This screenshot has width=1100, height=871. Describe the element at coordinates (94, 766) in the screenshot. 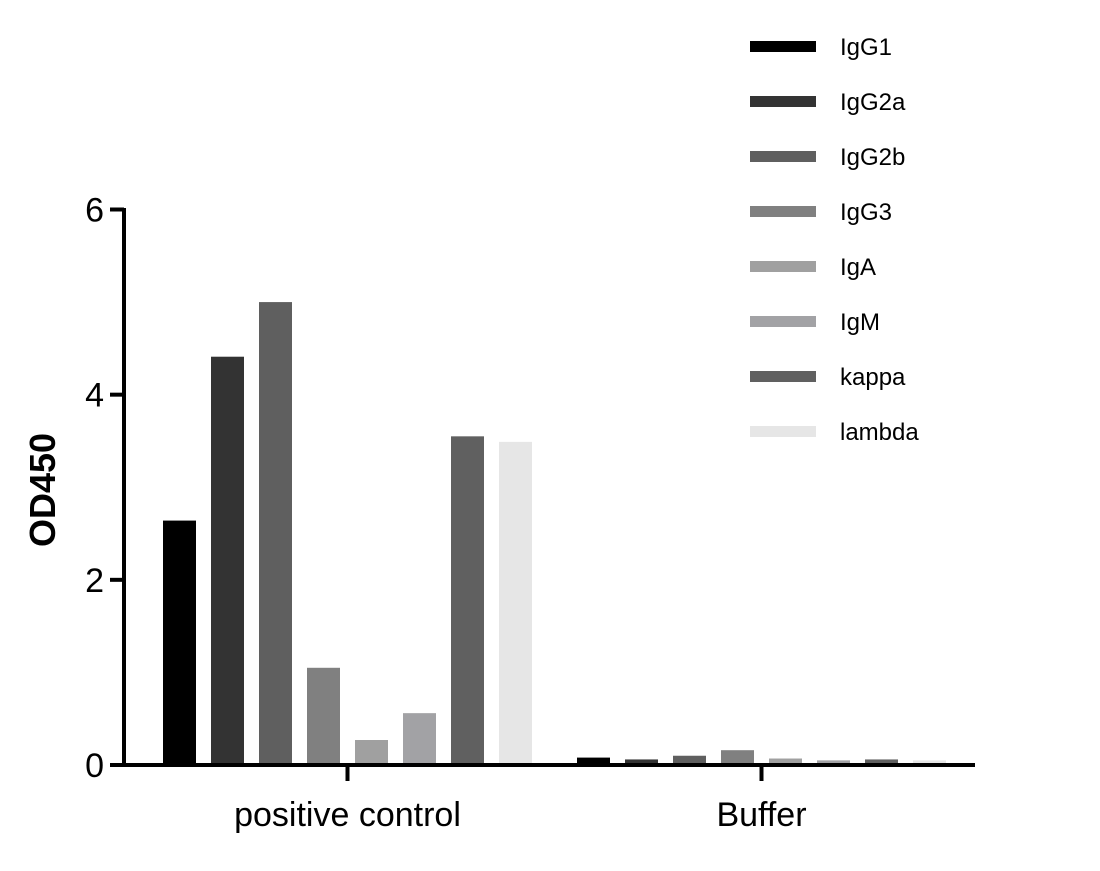

I see `y-tick-label: 0` at that location.